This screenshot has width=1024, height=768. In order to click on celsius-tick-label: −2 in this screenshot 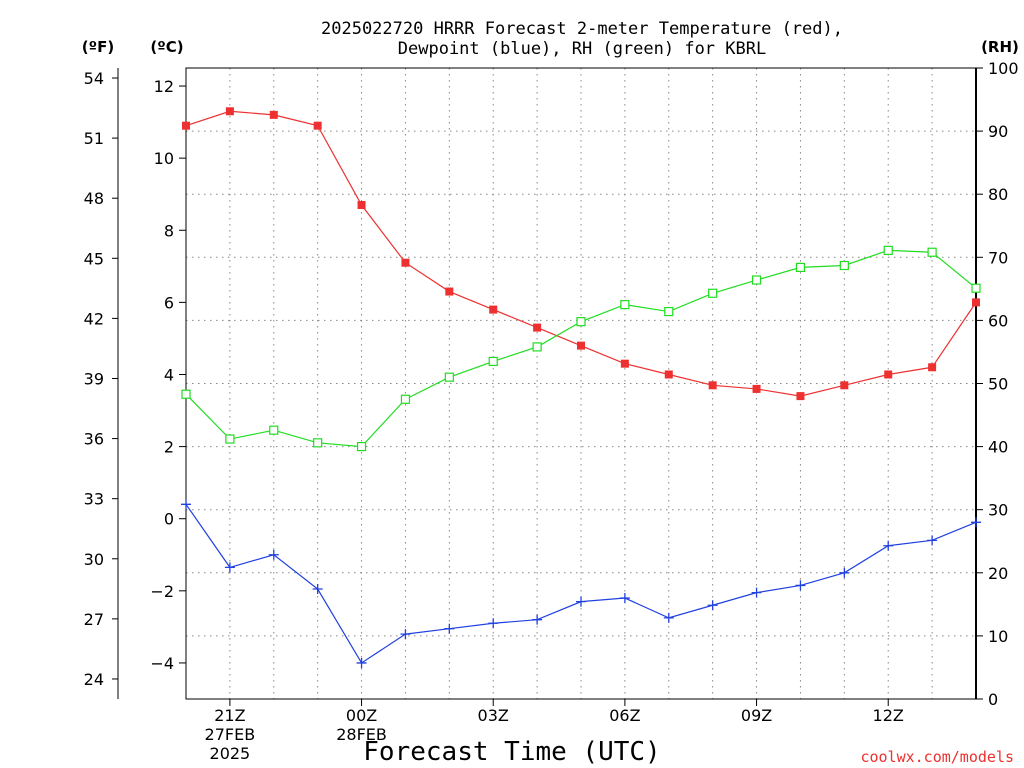, I will do `click(162, 591)`.